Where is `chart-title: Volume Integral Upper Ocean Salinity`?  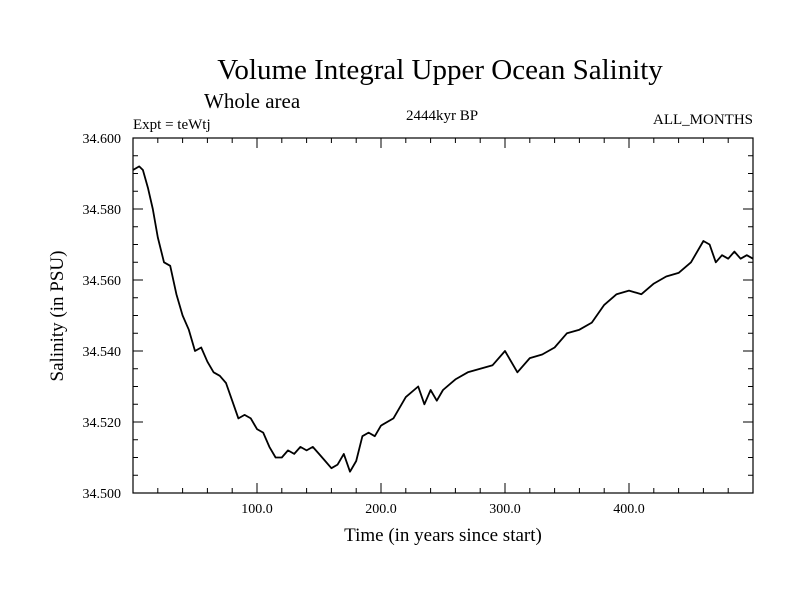
chart-title: Volume Integral Upper Ocean Salinity is located at coordinates (440, 70).